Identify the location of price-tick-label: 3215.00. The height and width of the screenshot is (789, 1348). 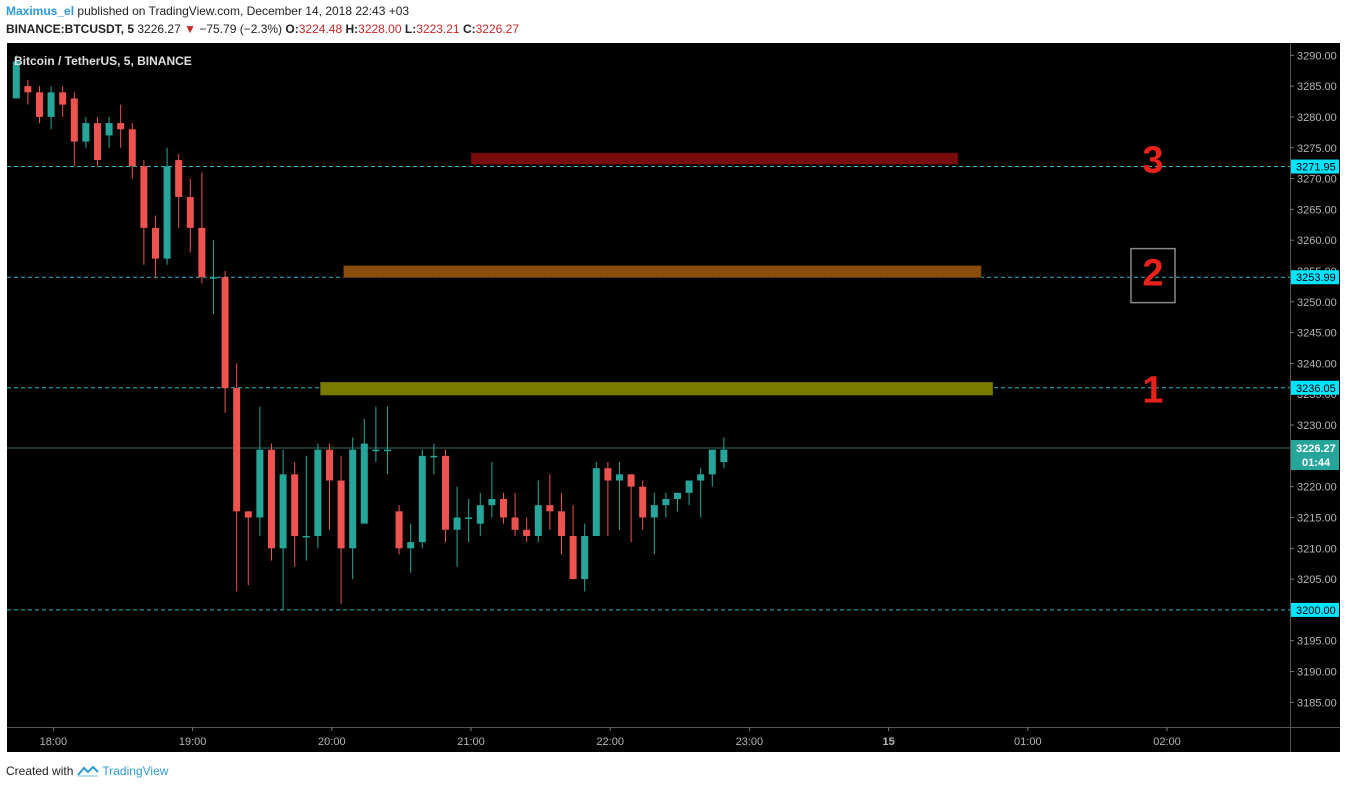
(1317, 518).